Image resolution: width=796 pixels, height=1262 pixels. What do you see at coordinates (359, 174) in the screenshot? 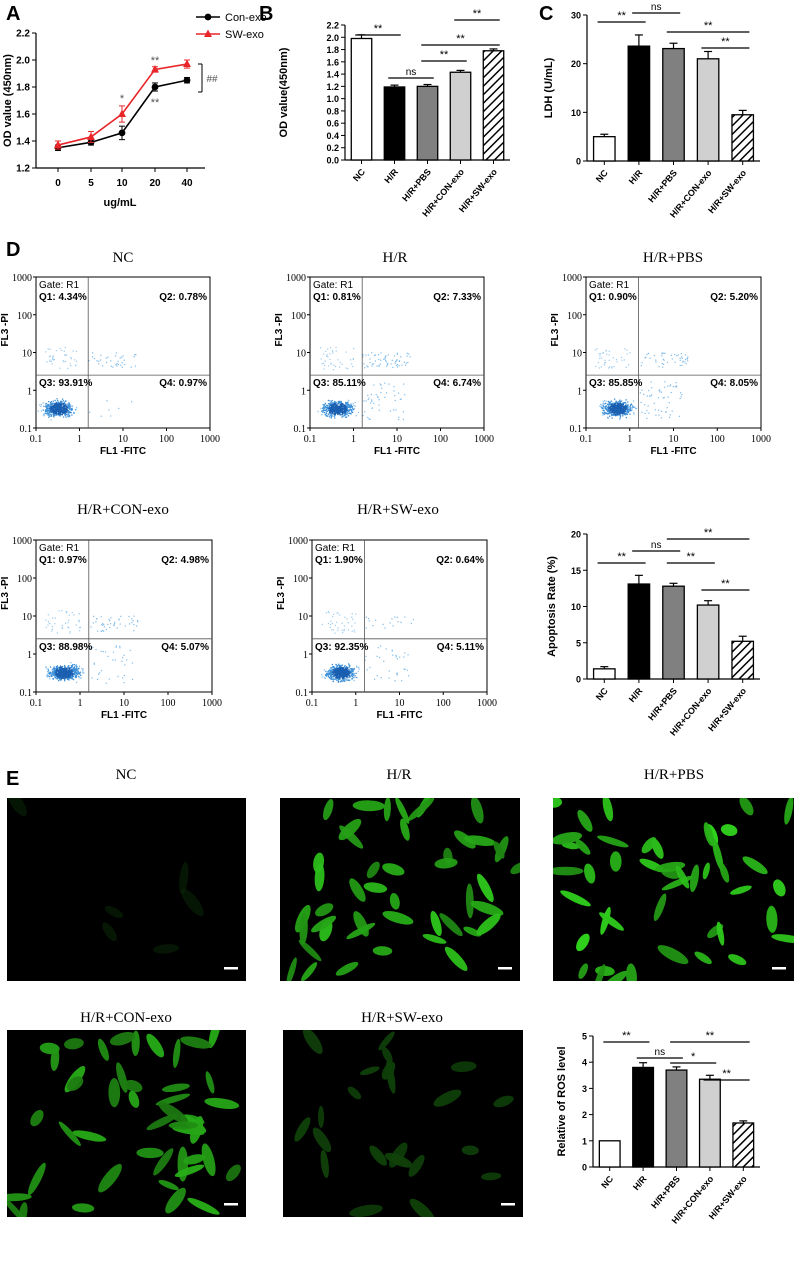
I see `x-tick-label: NC` at bounding box center [359, 174].